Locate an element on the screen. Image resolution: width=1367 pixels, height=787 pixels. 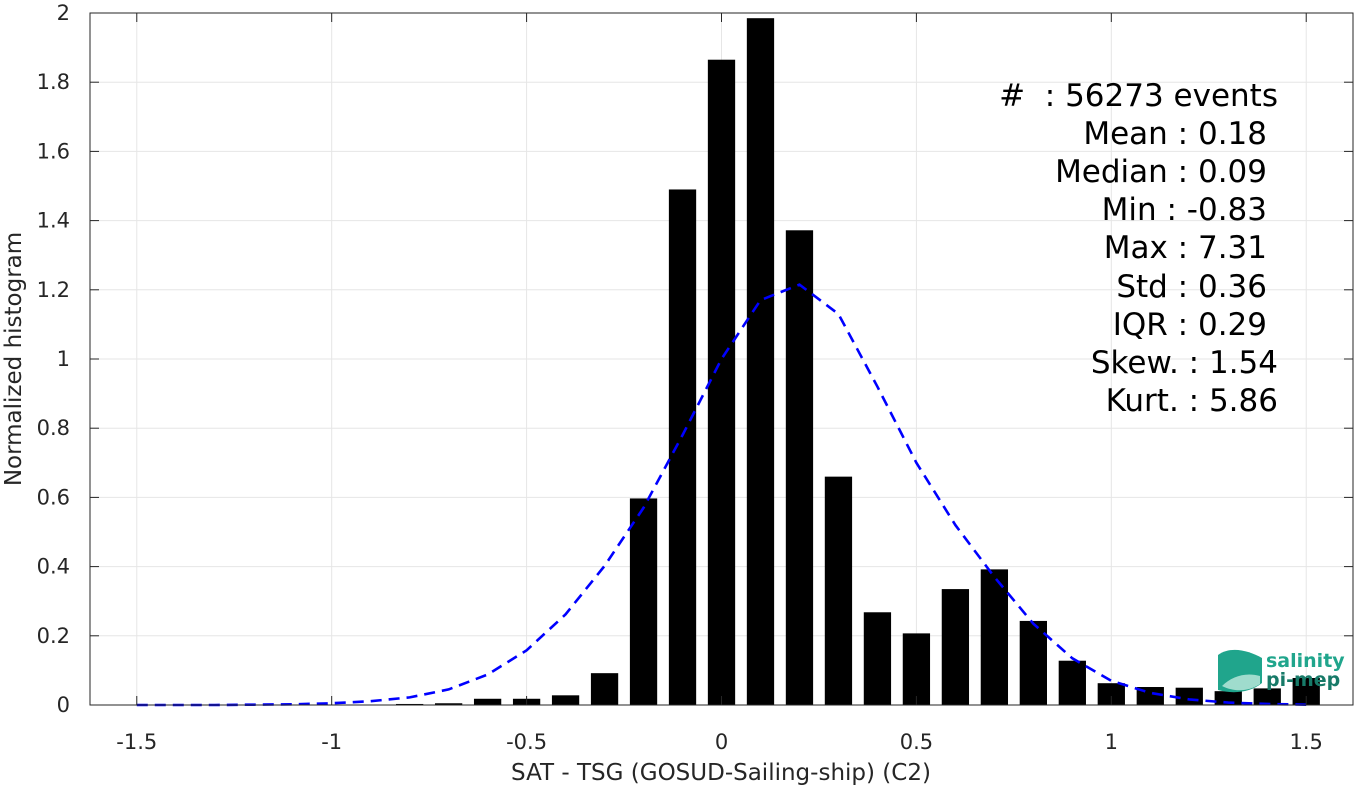
x-tick-labels: -1.5 -1 -0.5 0 0.5 1 1.5 is located at coordinates (719, 742).